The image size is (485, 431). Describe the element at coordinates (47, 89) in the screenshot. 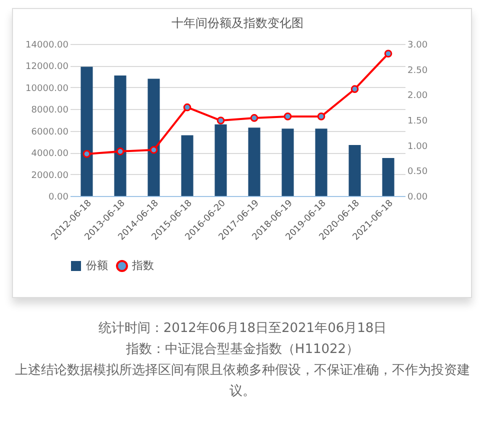

I see `y-tick-label: 10000.00` at that location.